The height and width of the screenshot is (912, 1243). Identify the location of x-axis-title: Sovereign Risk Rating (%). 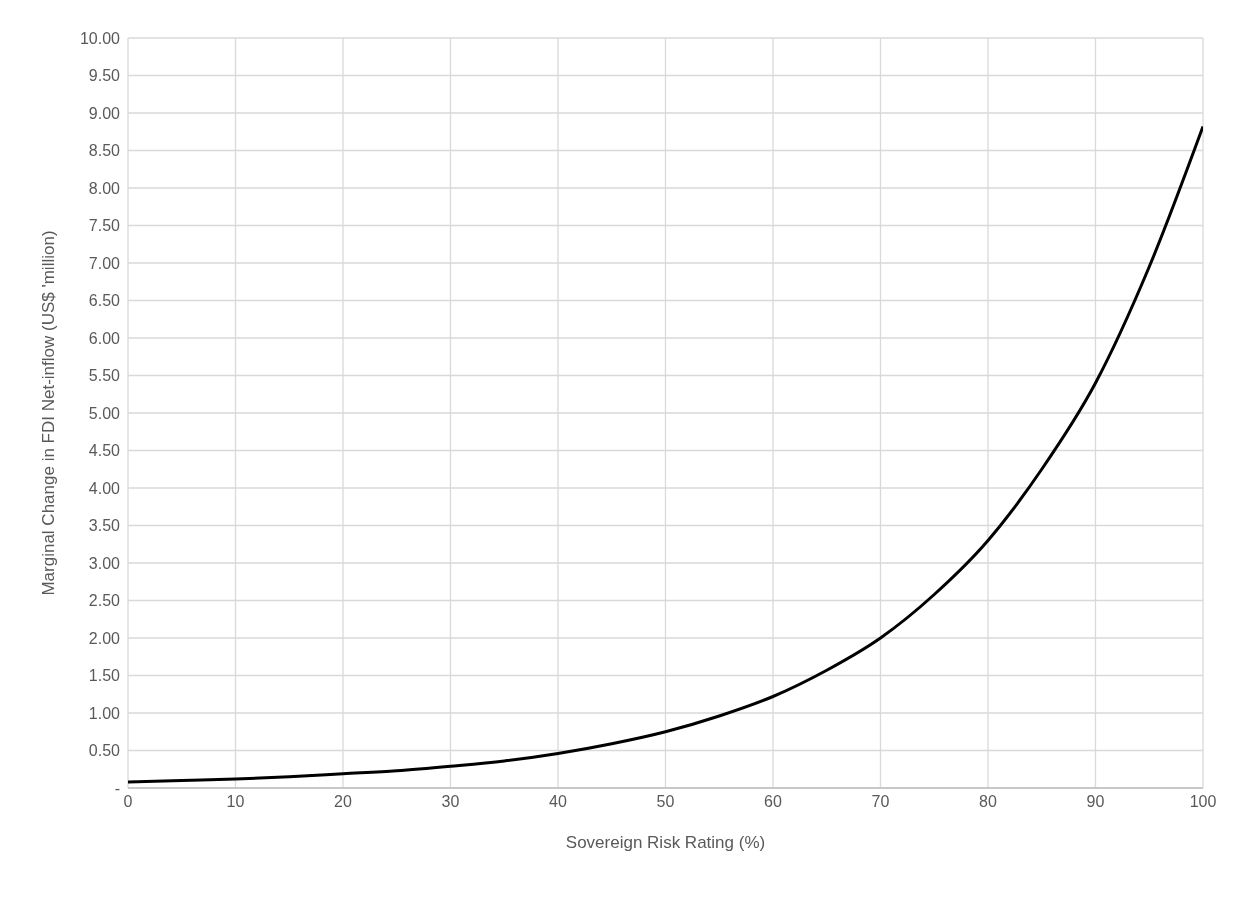
(665, 842).